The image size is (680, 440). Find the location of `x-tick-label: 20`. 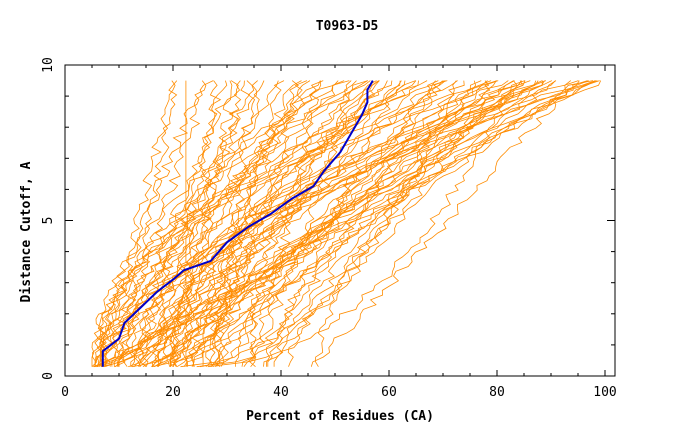

x-tick-label: 20 is located at coordinates (173, 392).